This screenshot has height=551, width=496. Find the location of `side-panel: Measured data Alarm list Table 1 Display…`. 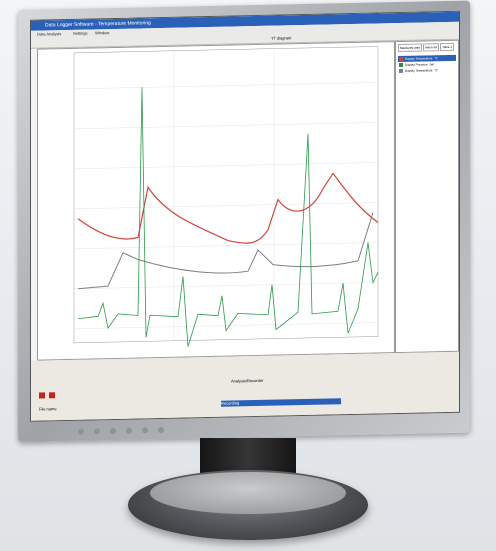

side-panel: Measured data Alarm list Table 1 Display… is located at coordinates (427, 196).